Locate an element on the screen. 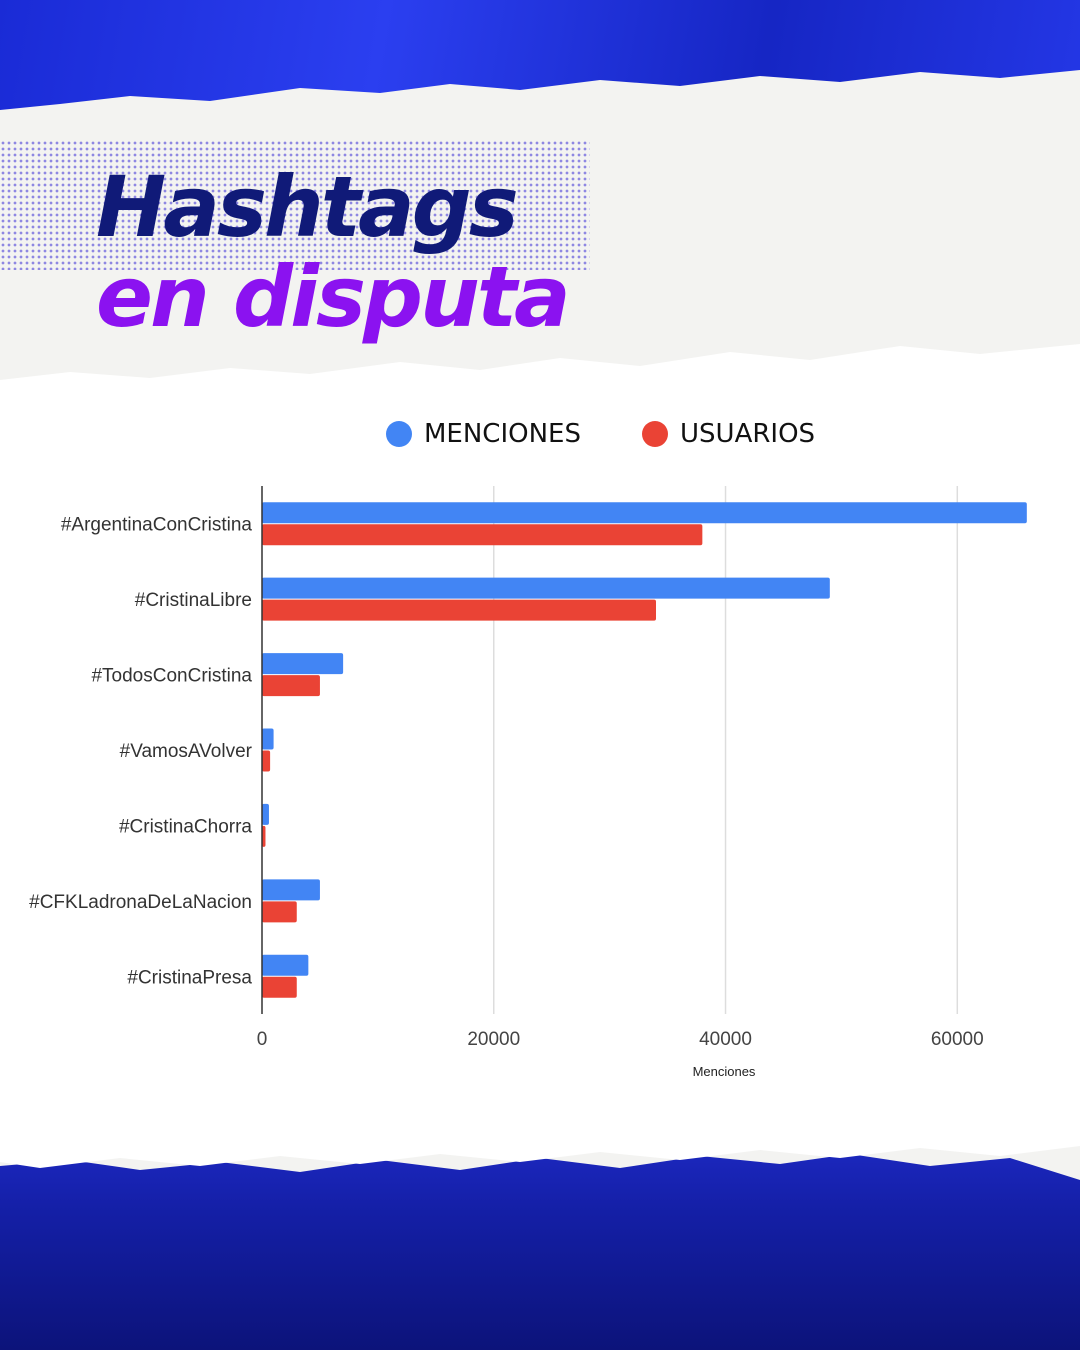  page-title-line-1: Hashtags is located at coordinates (307, 207).